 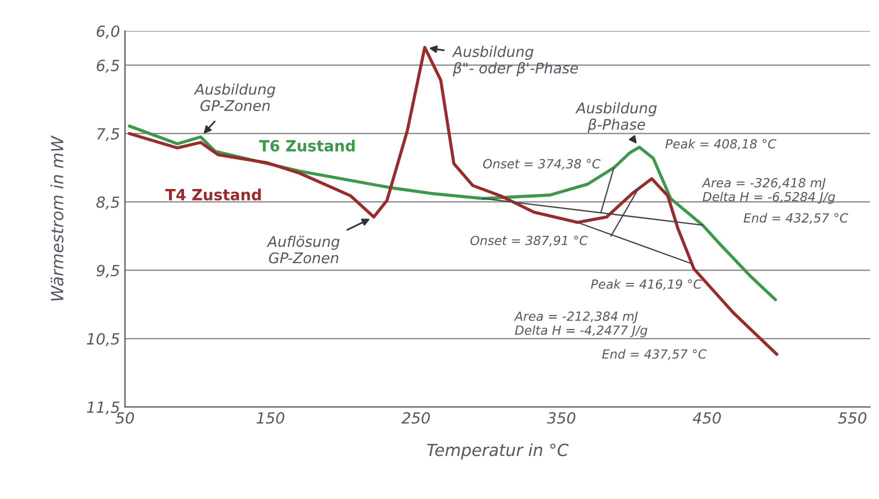 I want to click on series-label: T6 Zustand, so click(x=307, y=146).